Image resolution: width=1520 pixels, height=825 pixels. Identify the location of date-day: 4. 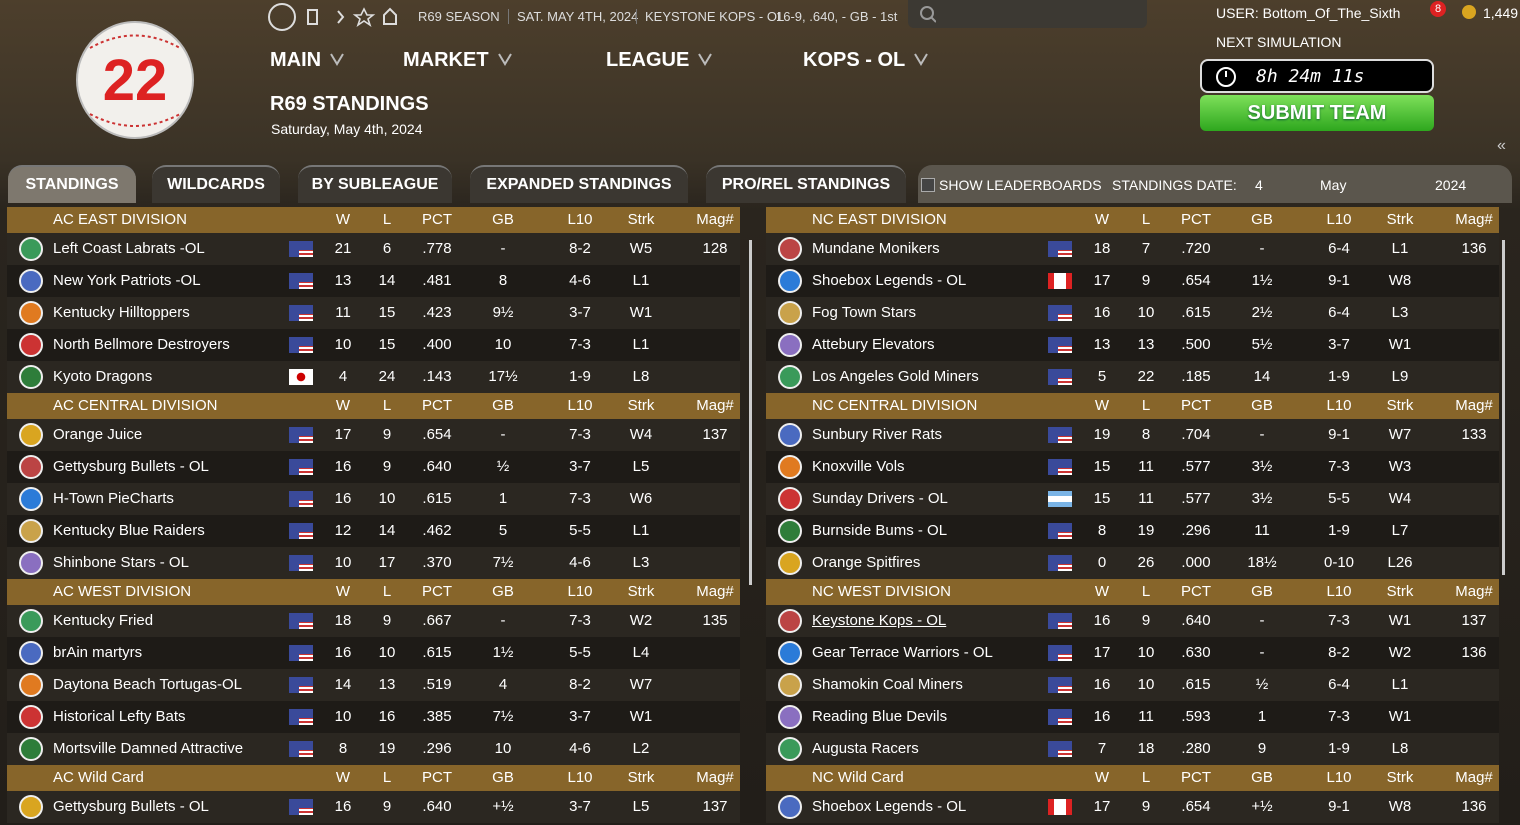
(1259, 185).